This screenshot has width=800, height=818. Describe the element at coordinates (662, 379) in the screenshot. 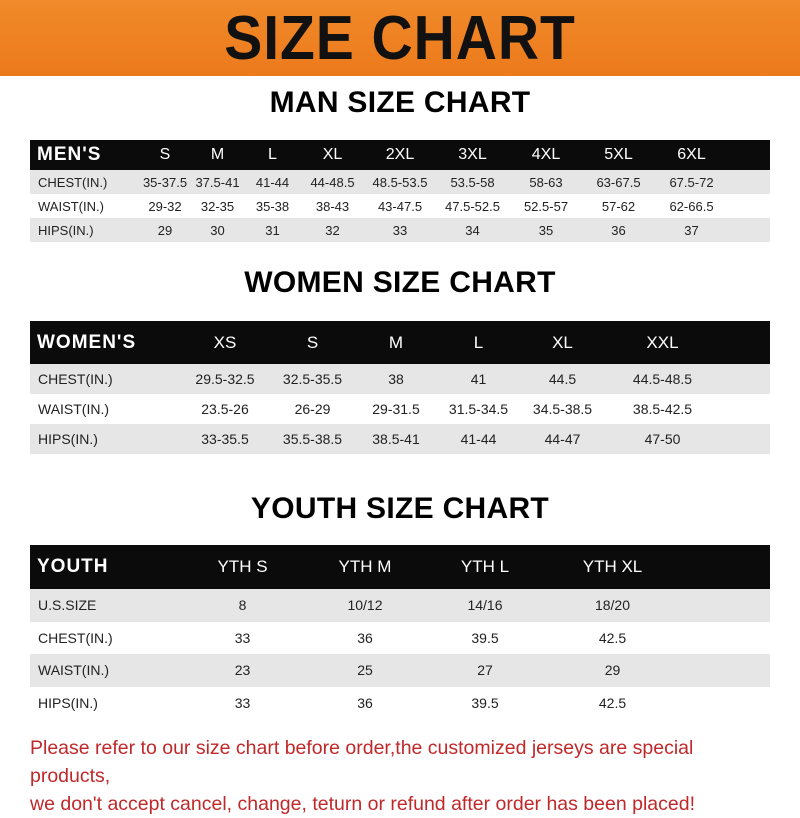

I see `table-cell: 44.5-48.5` at that location.